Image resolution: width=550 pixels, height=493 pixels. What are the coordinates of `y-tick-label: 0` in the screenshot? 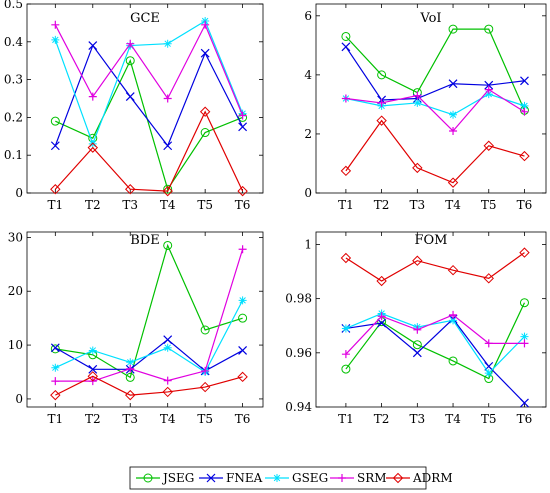 It's located at (308, 193).